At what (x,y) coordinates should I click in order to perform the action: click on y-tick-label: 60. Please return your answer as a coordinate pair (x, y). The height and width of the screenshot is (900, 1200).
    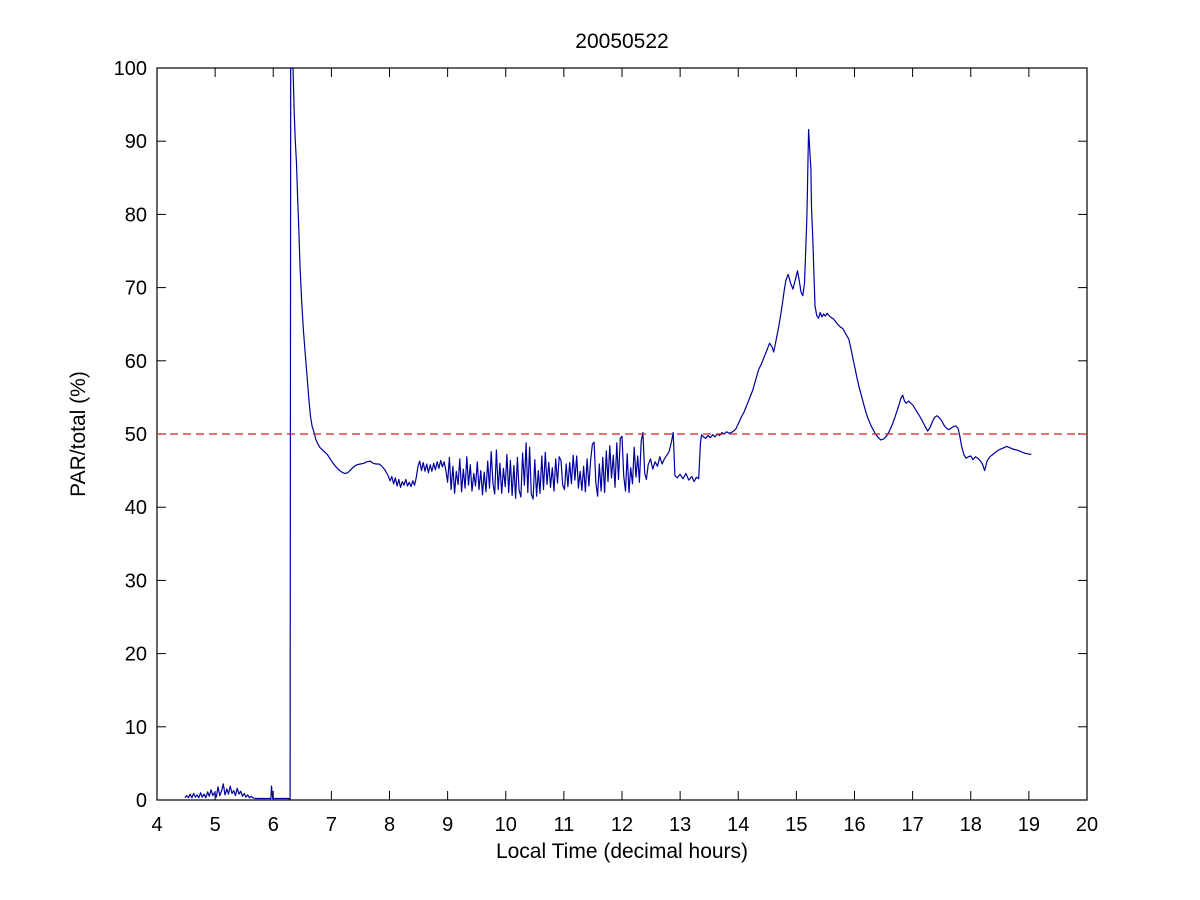
    Looking at the image, I should click on (136, 362).